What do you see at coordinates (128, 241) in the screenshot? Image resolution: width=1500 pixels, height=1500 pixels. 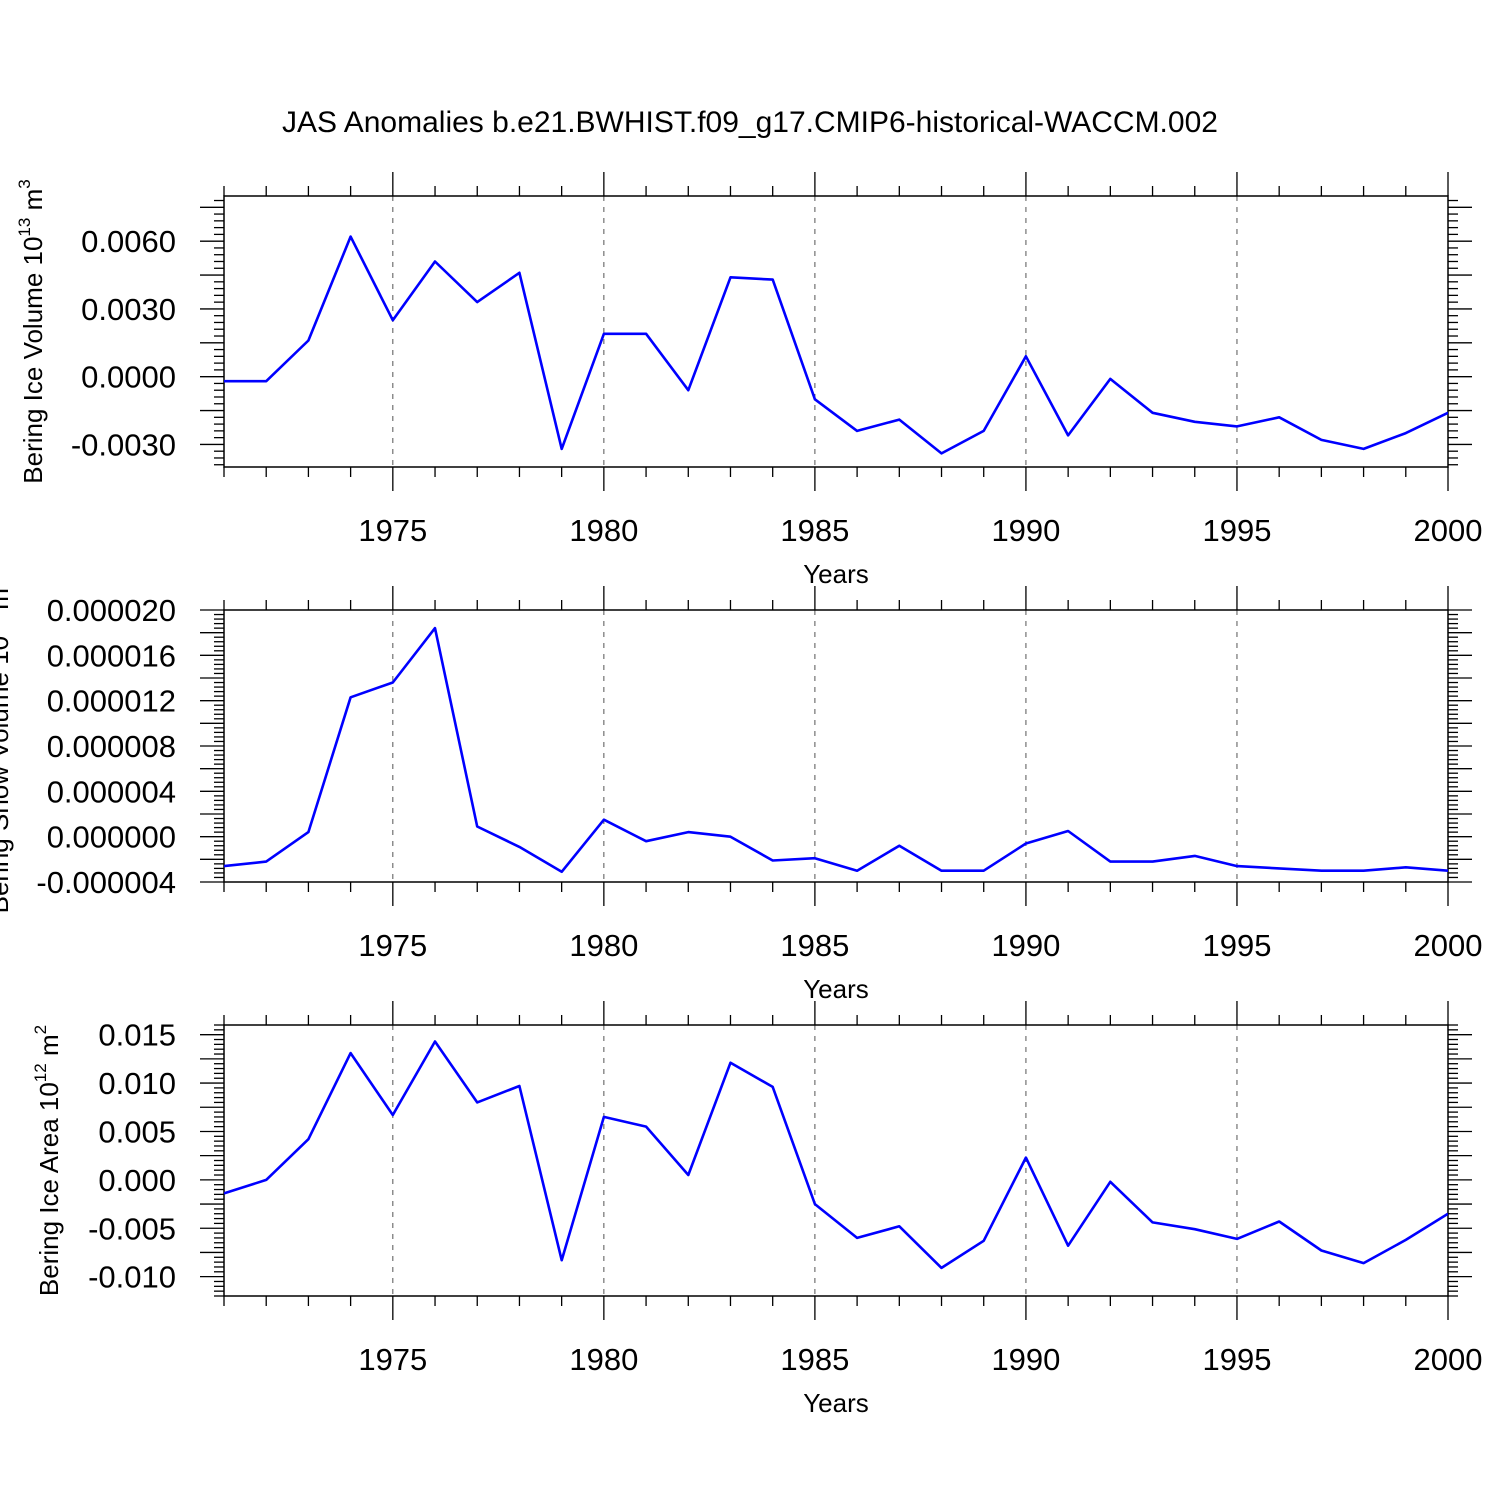 I see `y-tick-label: 0.0060` at bounding box center [128, 241].